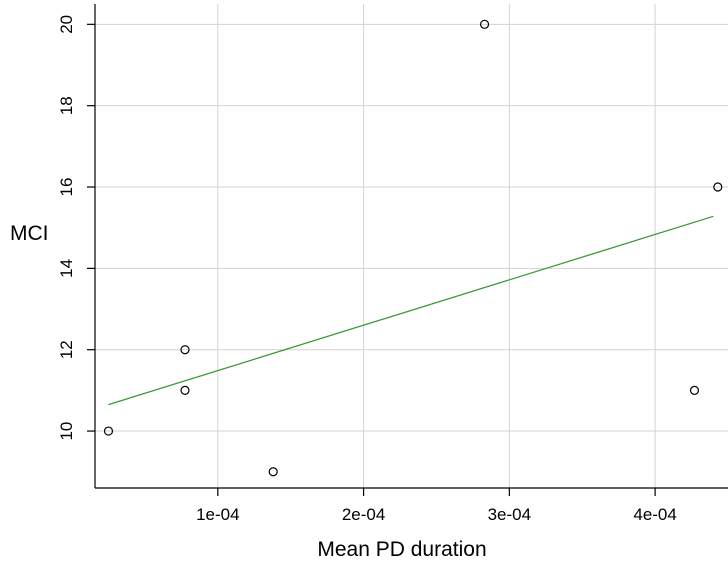 The width and height of the screenshot is (728, 562). What do you see at coordinates (66, 105) in the screenshot?
I see `y-tick-label-4: 18` at bounding box center [66, 105].